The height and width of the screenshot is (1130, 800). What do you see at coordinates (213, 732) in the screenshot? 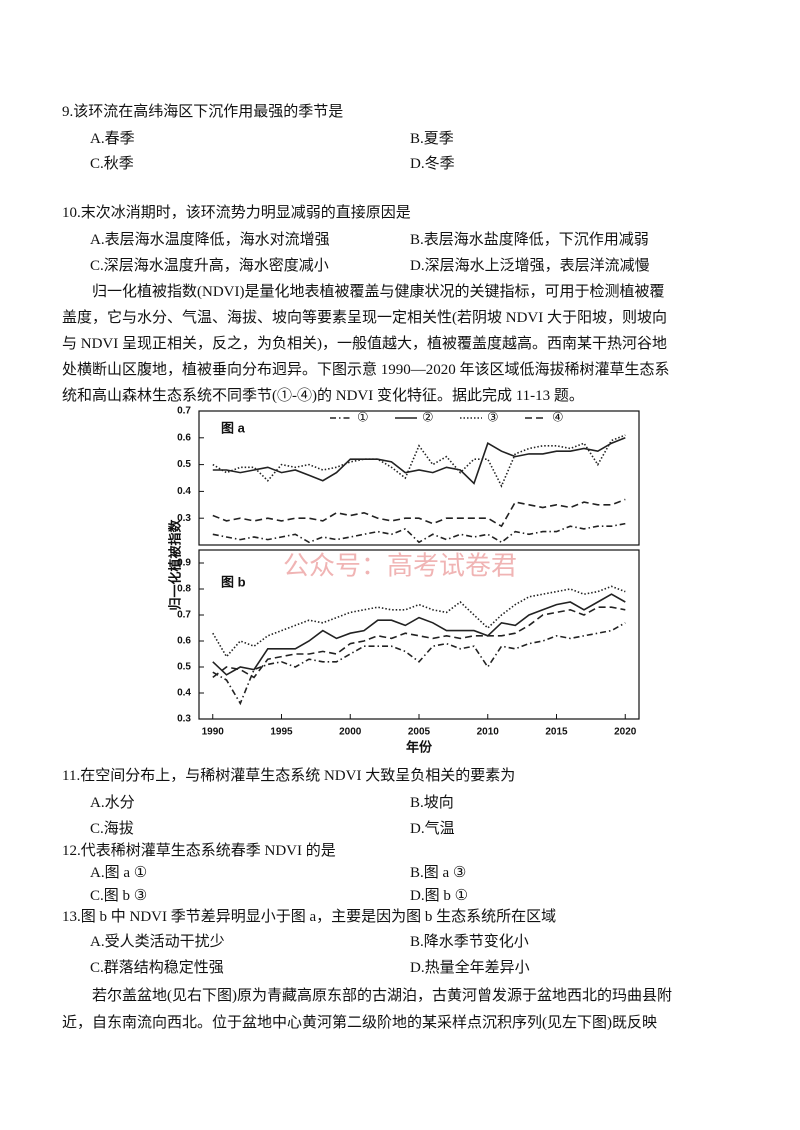
I see `x-tick-label: 1990` at bounding box center [213, 732].